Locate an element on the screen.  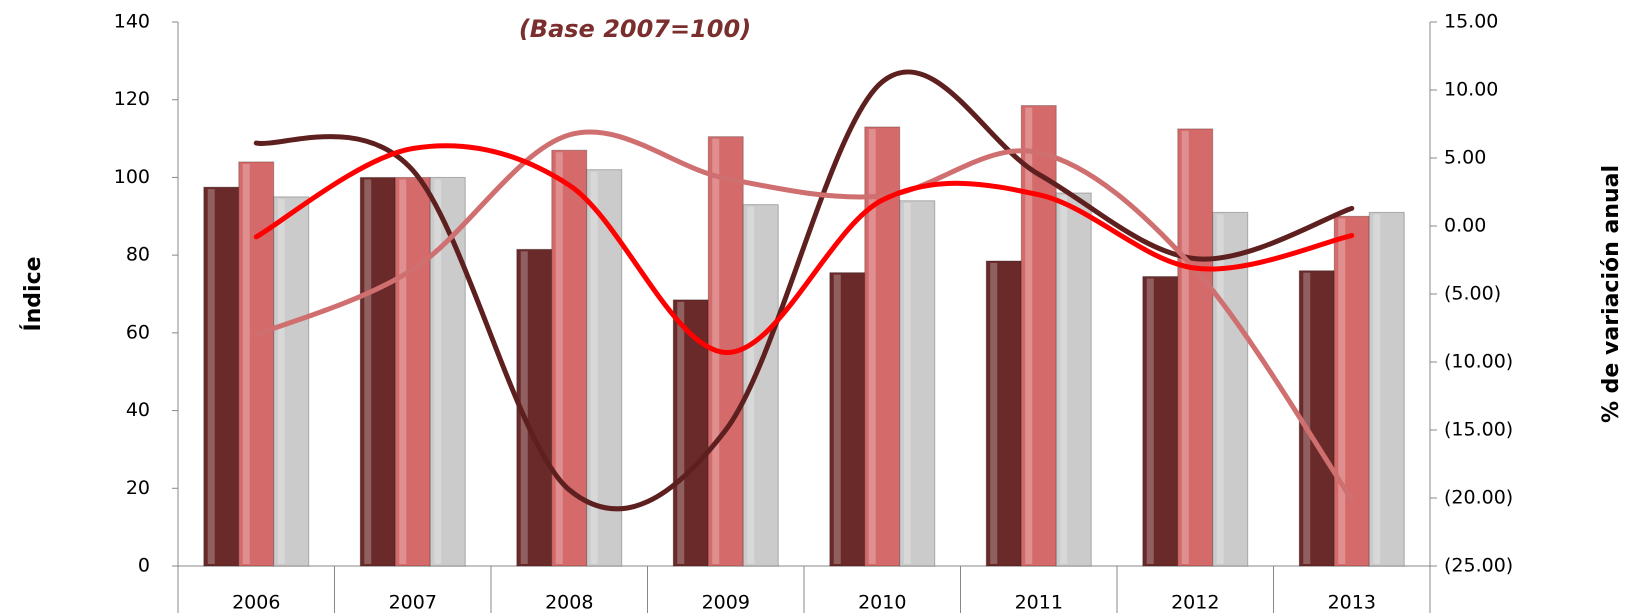
y2-tick-label: 15.00 is located at coordinates (1471, 22).